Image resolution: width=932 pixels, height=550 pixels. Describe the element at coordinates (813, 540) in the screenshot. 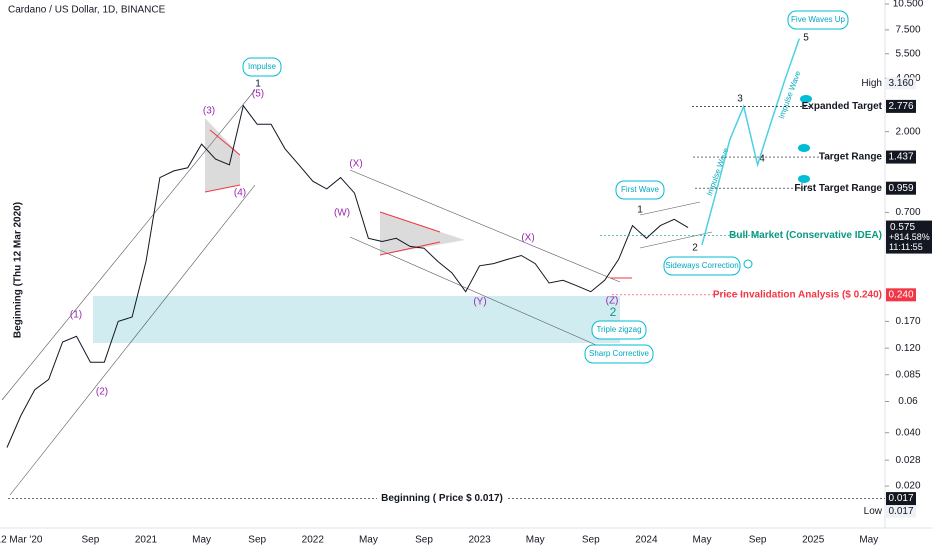

I see `x-tick-label: 2025` at that location.